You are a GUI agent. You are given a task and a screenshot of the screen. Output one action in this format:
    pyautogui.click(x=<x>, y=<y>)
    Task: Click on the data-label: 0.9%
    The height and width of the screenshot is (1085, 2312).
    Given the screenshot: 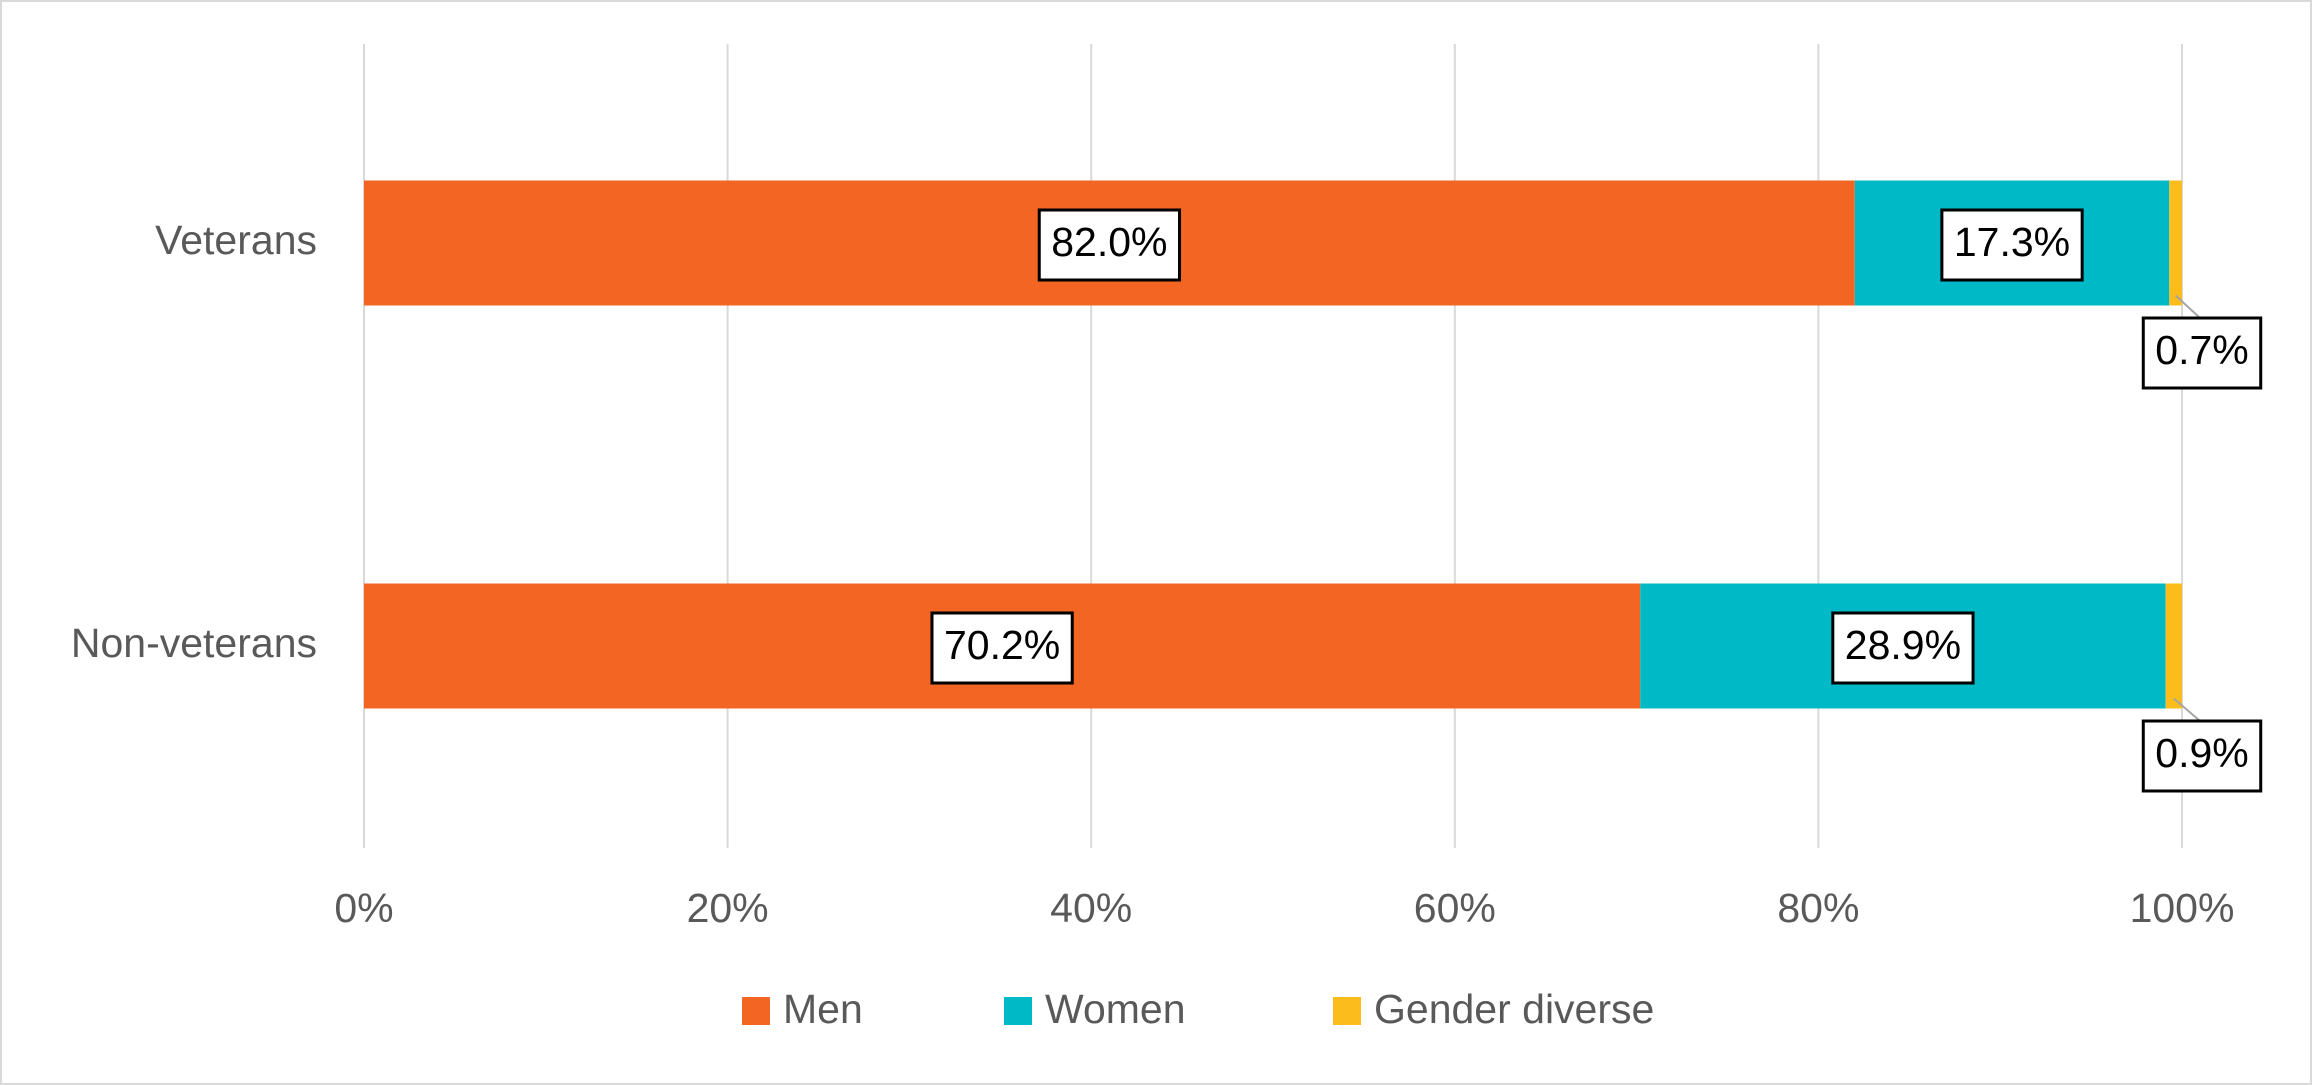 What is the action you would take?
    pyautogui.click(x=2201, y=753)
    